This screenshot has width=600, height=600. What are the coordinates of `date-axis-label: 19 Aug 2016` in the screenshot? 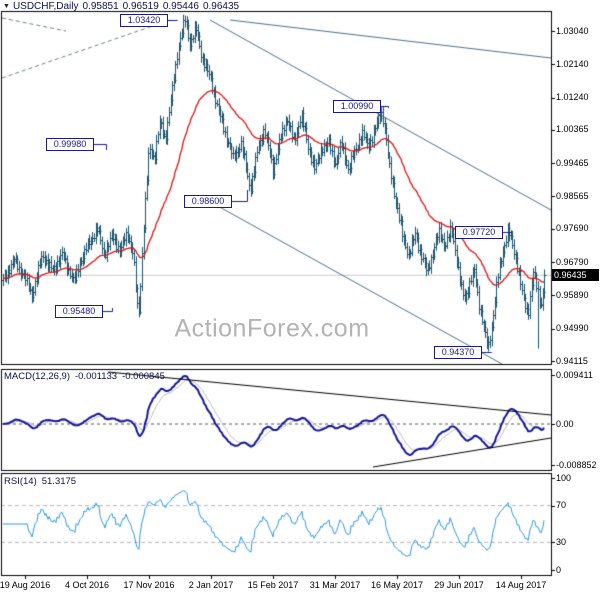 It's located at (25, 585).